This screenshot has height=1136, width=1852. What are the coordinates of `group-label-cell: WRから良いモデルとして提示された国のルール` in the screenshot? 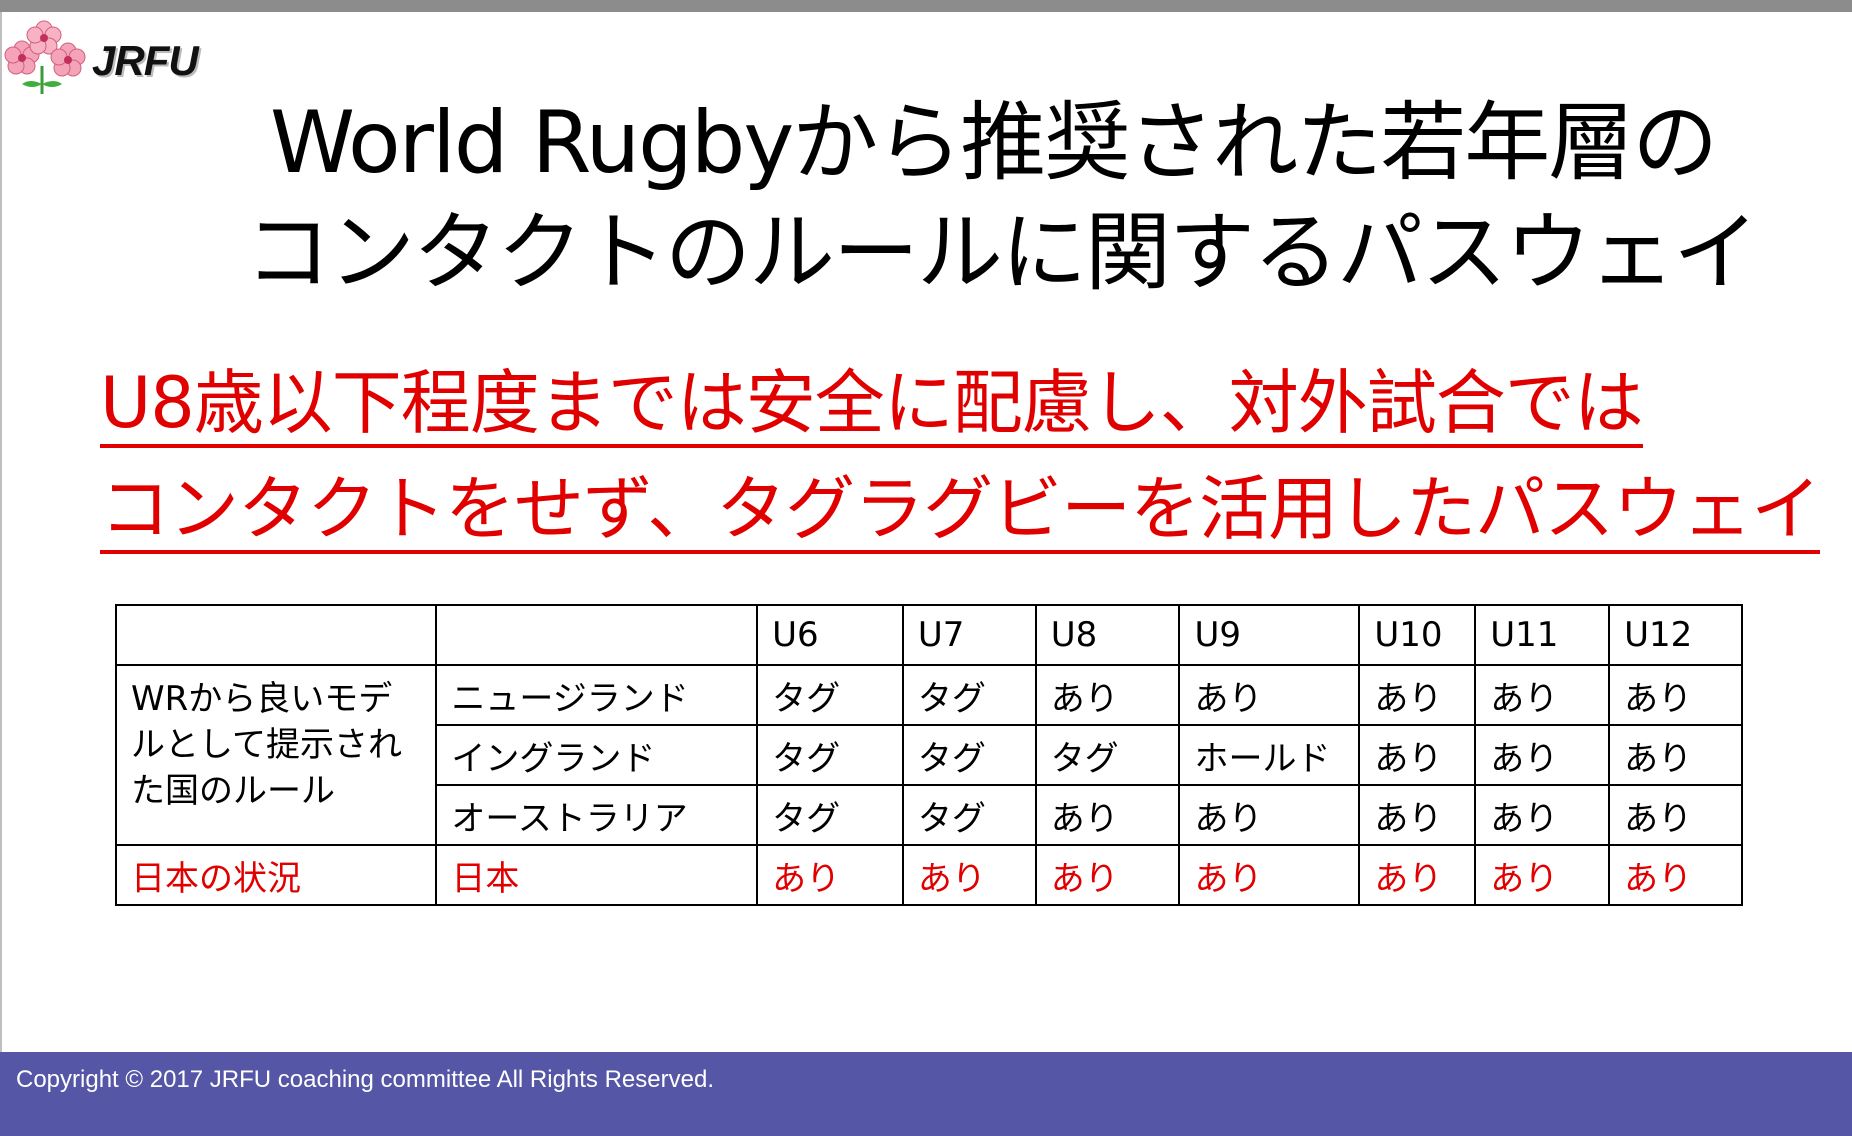 It's located at (276, 755).